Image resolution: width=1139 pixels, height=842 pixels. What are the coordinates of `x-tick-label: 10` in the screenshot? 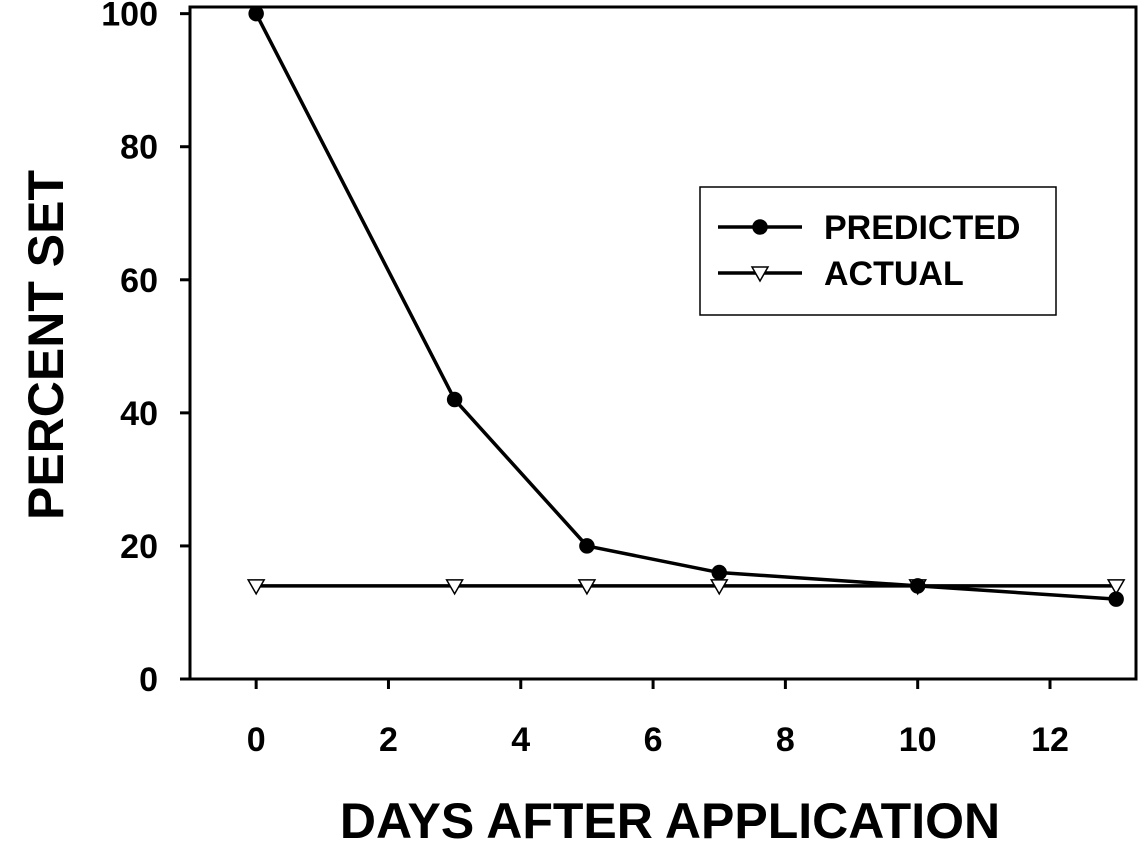 It's located at (918, 740).